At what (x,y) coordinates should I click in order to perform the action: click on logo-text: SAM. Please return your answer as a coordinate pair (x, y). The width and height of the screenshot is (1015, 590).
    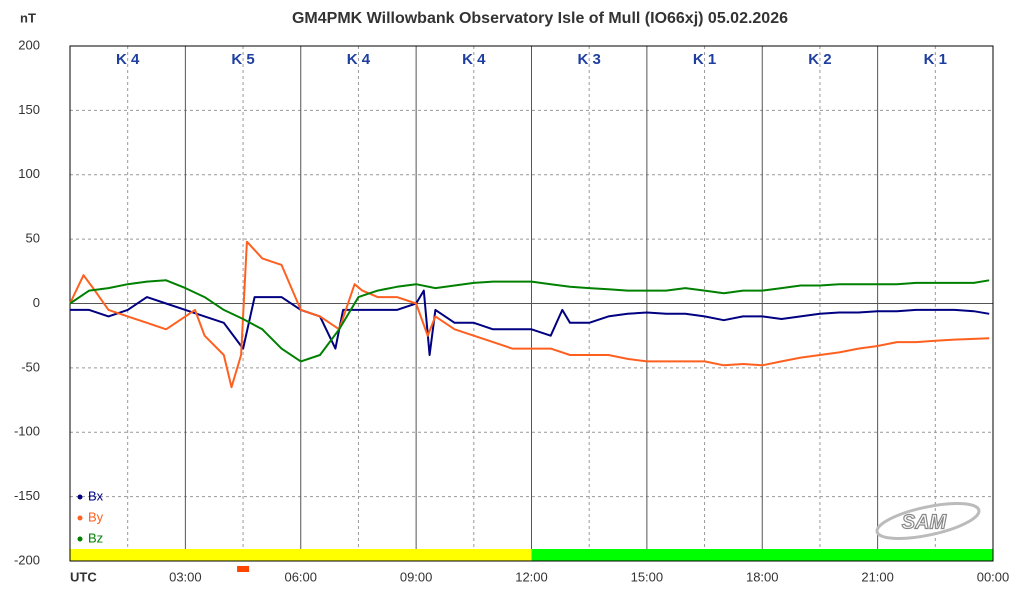
    Looking at the image, I should click on (925, 522).